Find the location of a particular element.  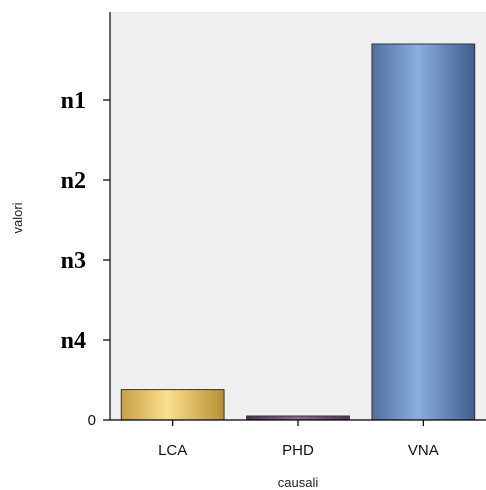

y-axis-title: valori is located at coordinates (17, 217).